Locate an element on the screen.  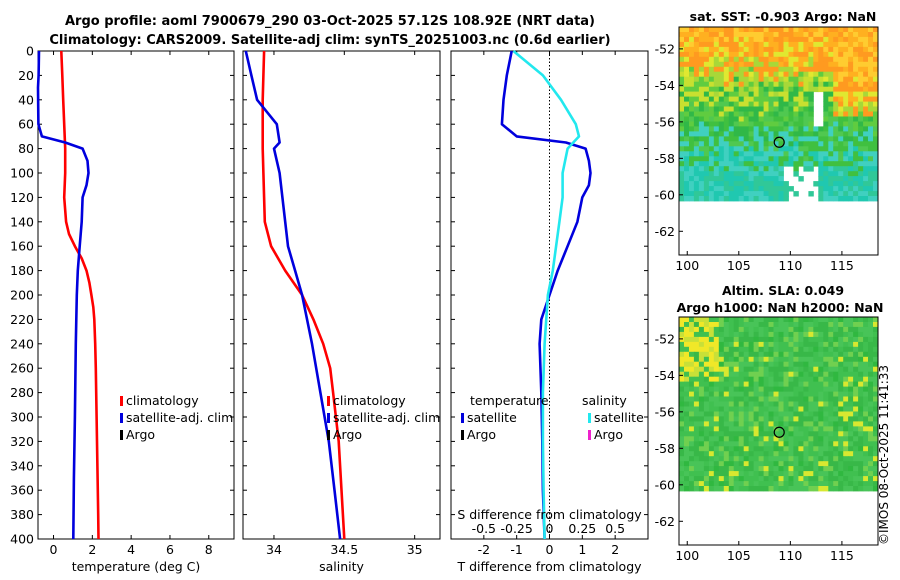
ytick-label: 260 is located at coordinates (22, 368).